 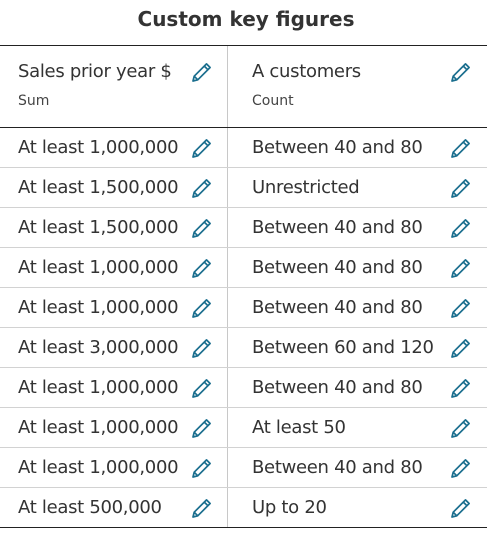 What do you see at coordinates (90, 507) in the screenshot?
I see `sales-value: At least 500,000` at bounding box center [90, 507].